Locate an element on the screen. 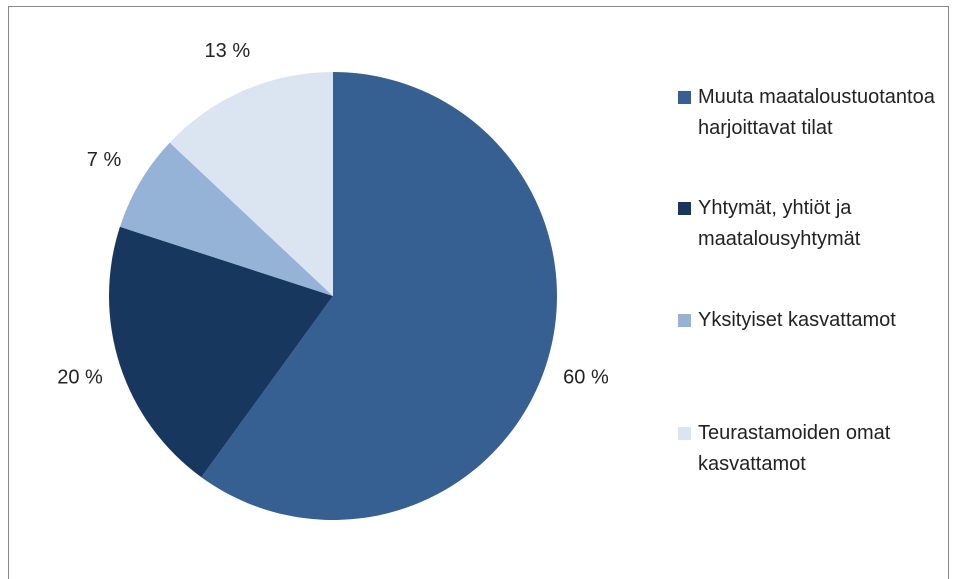  legend-item: Teurastamoiden omat kasvattamot is located at coordinates (808, 449).